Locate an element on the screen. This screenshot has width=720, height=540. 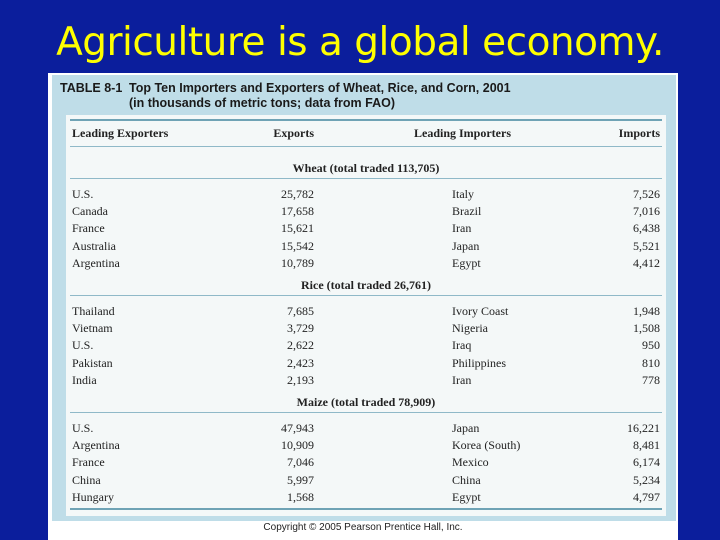
importer-cell: Korea (South) is located at coordinates (486, 445).